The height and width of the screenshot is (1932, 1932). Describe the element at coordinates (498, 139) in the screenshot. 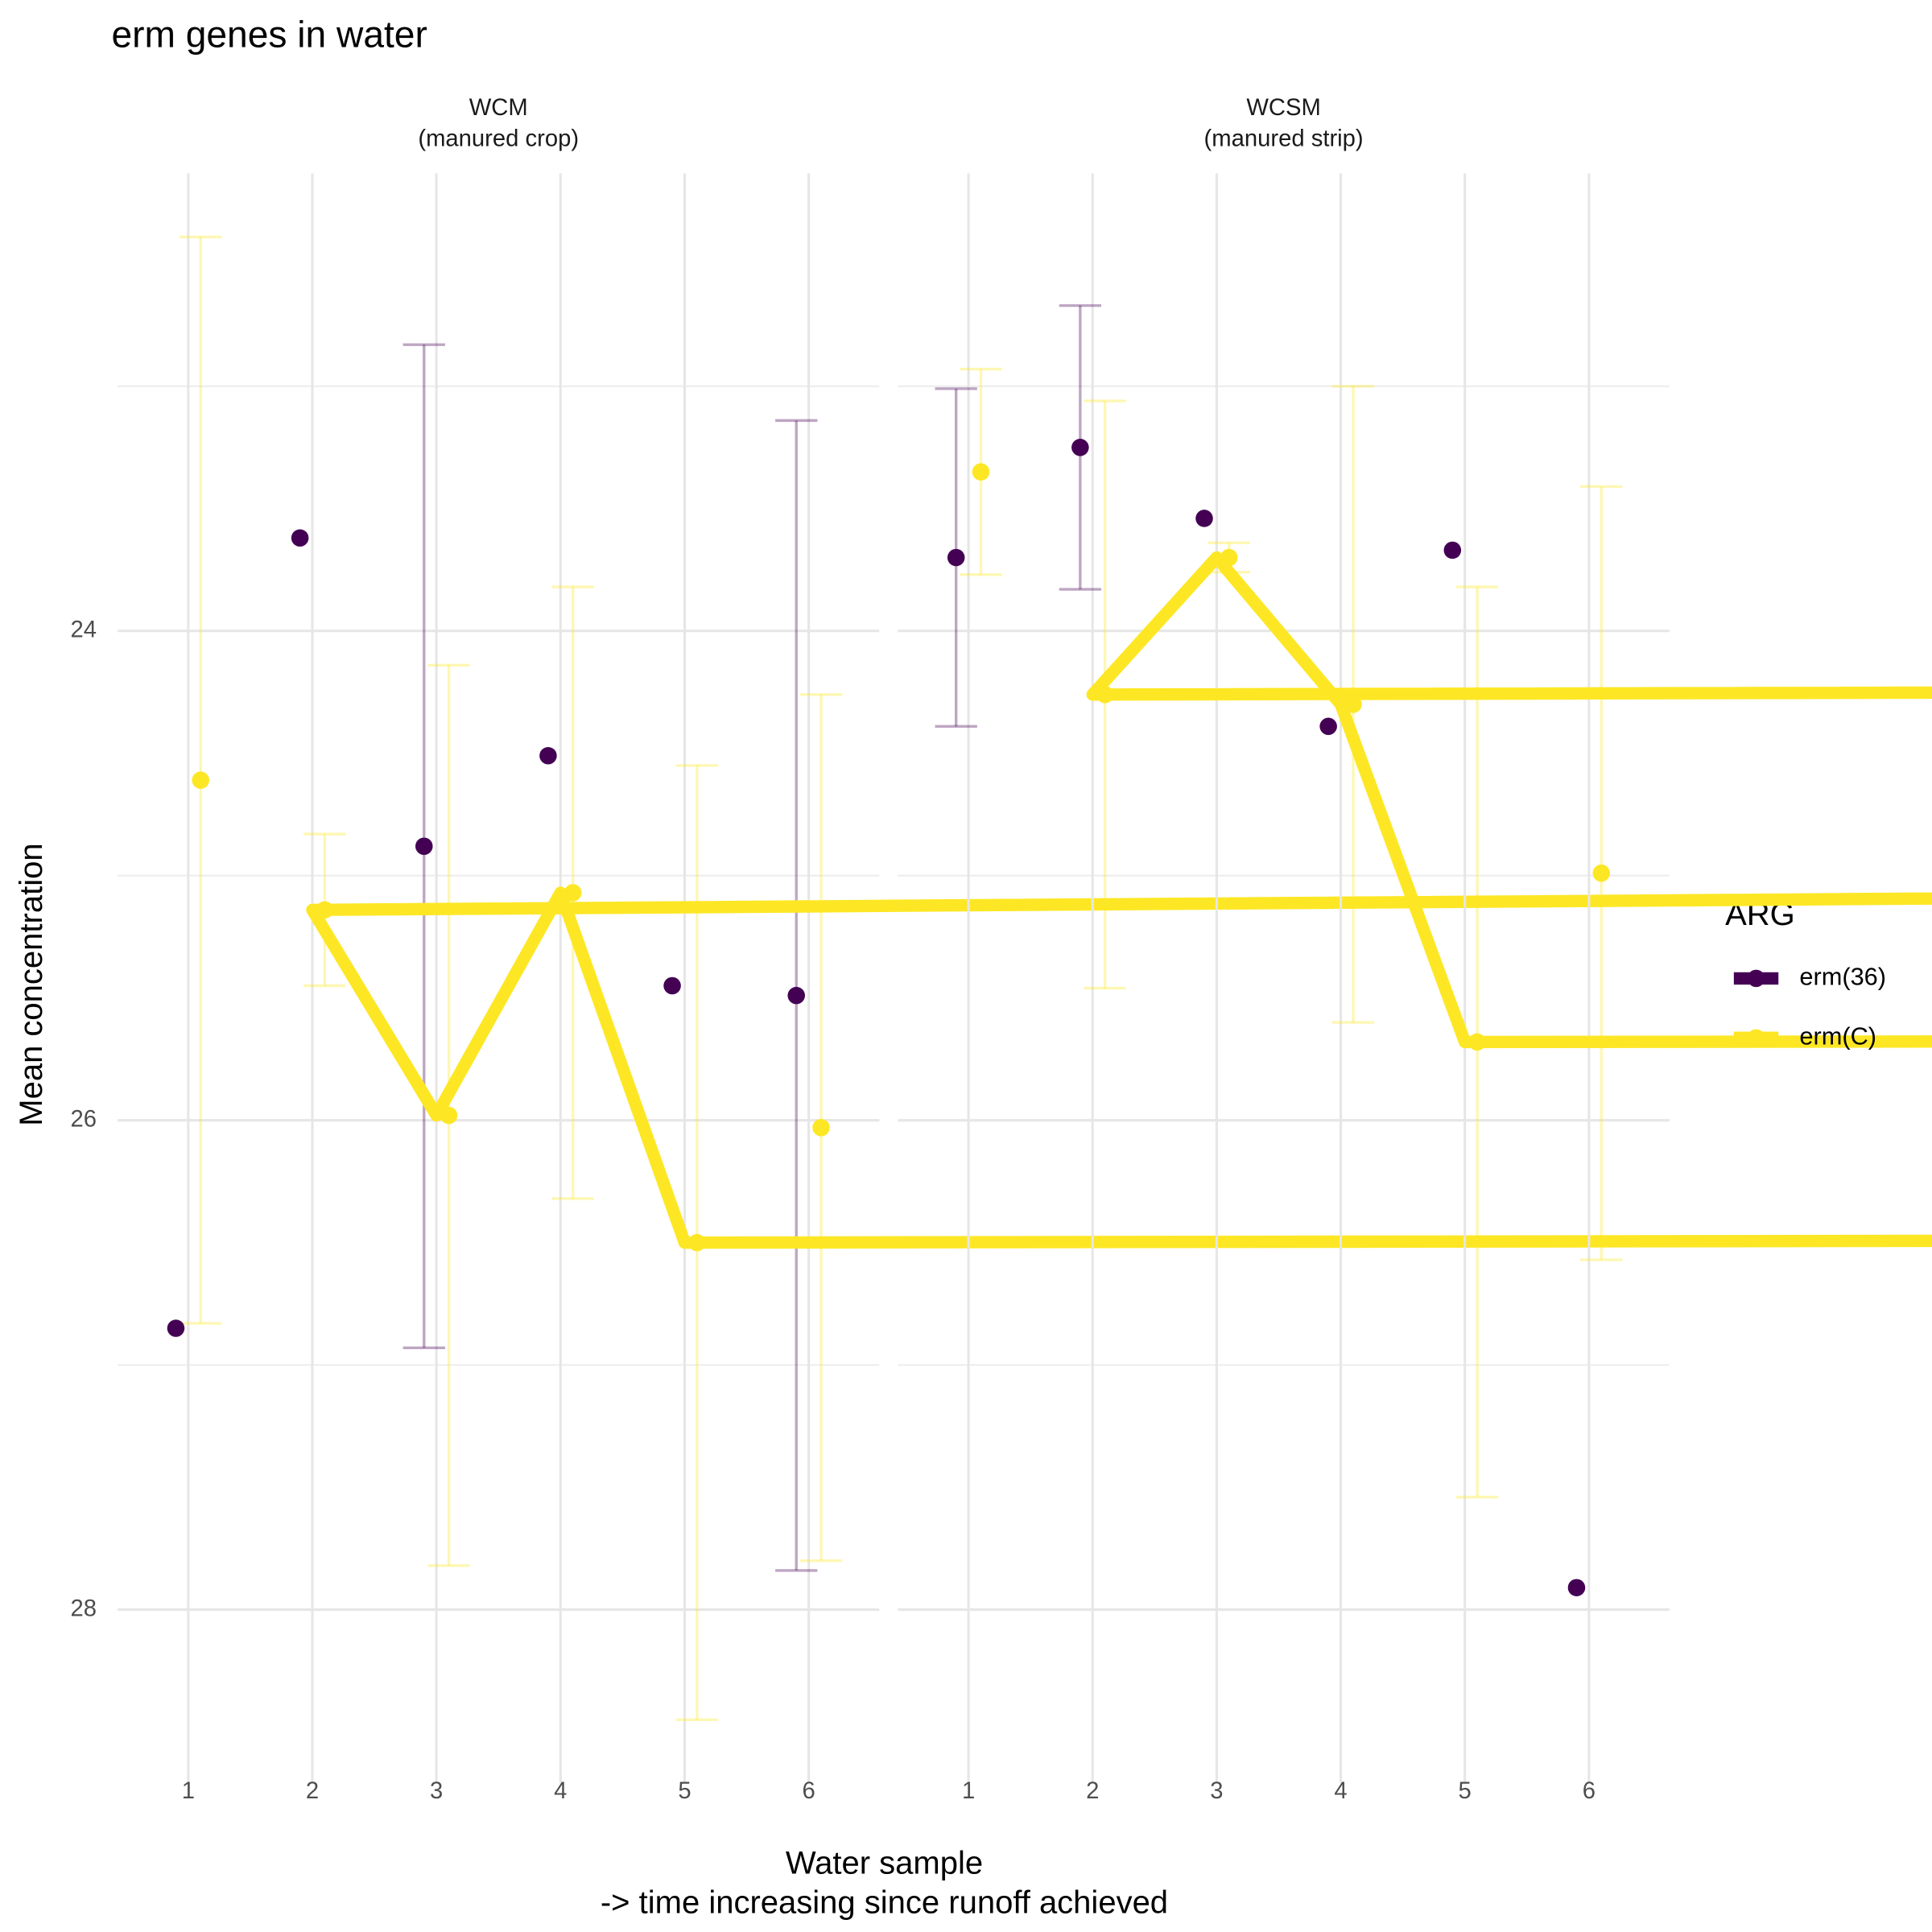

I see `facet-title: (manured crop)` at that location.